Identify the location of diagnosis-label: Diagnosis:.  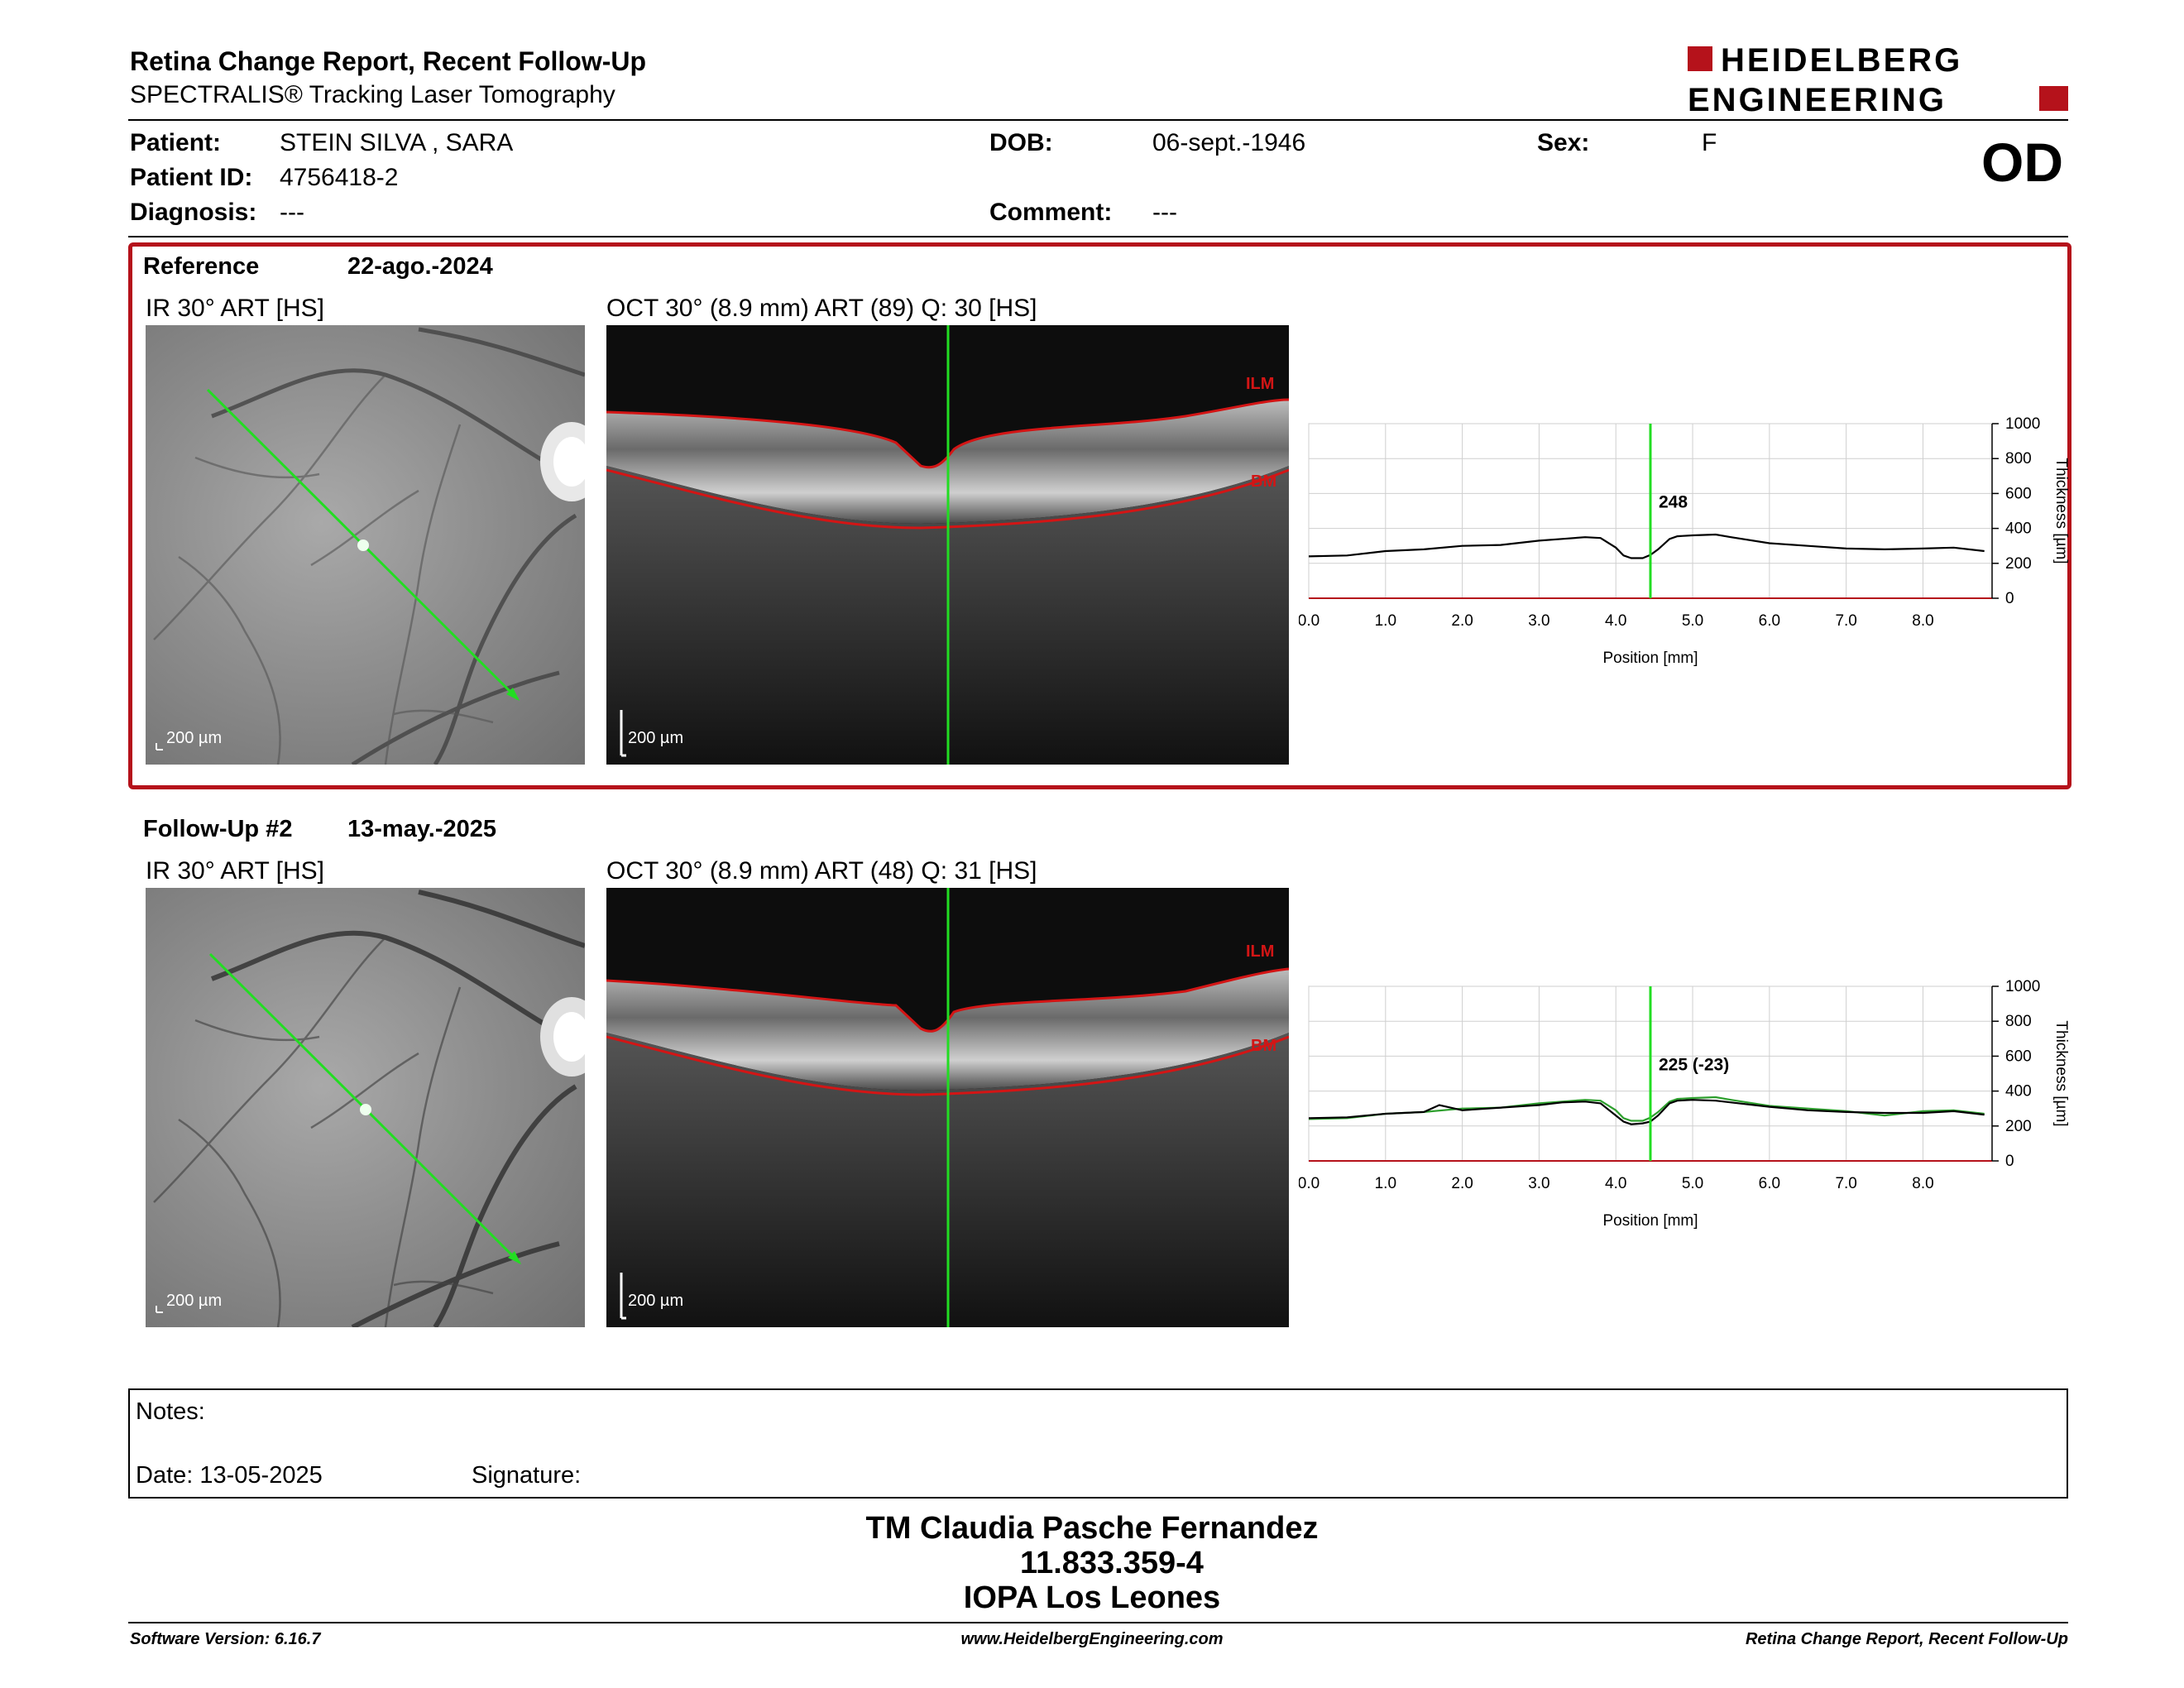
(193, 212).